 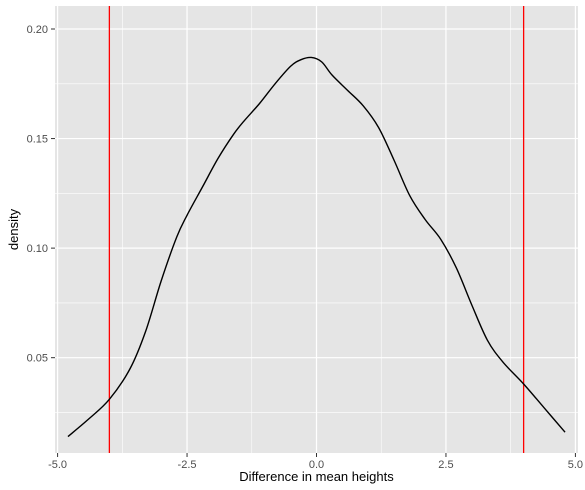 What do you see at coordinates (37, 140) in the screenshot?
I see `y-tick-label: 0.15` at bounding box center [37, 140].